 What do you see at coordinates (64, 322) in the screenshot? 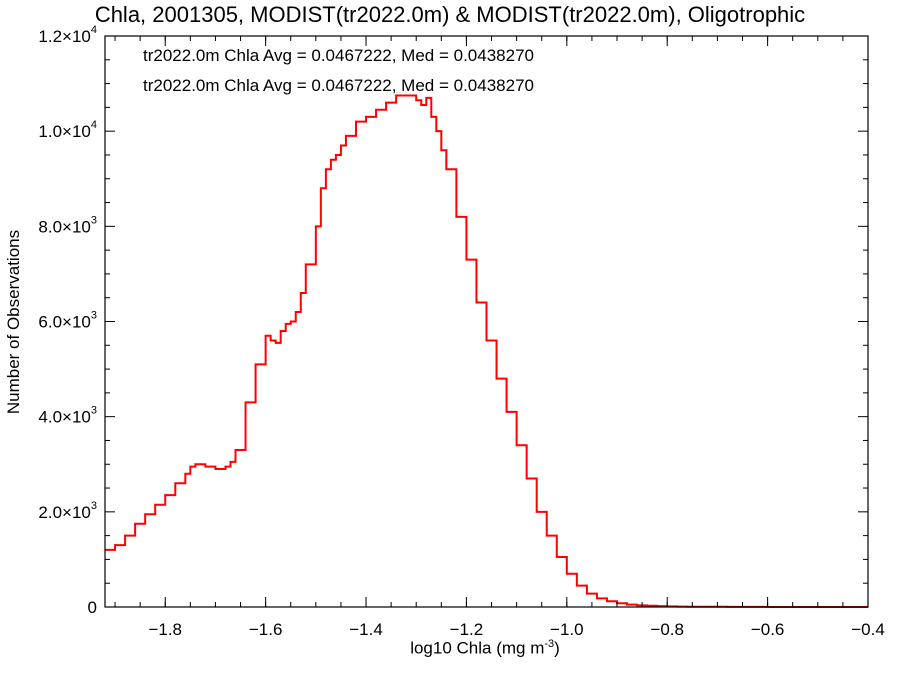
I see `y-tick-label-base: 6.0×10` at bounding box center [64, 322].